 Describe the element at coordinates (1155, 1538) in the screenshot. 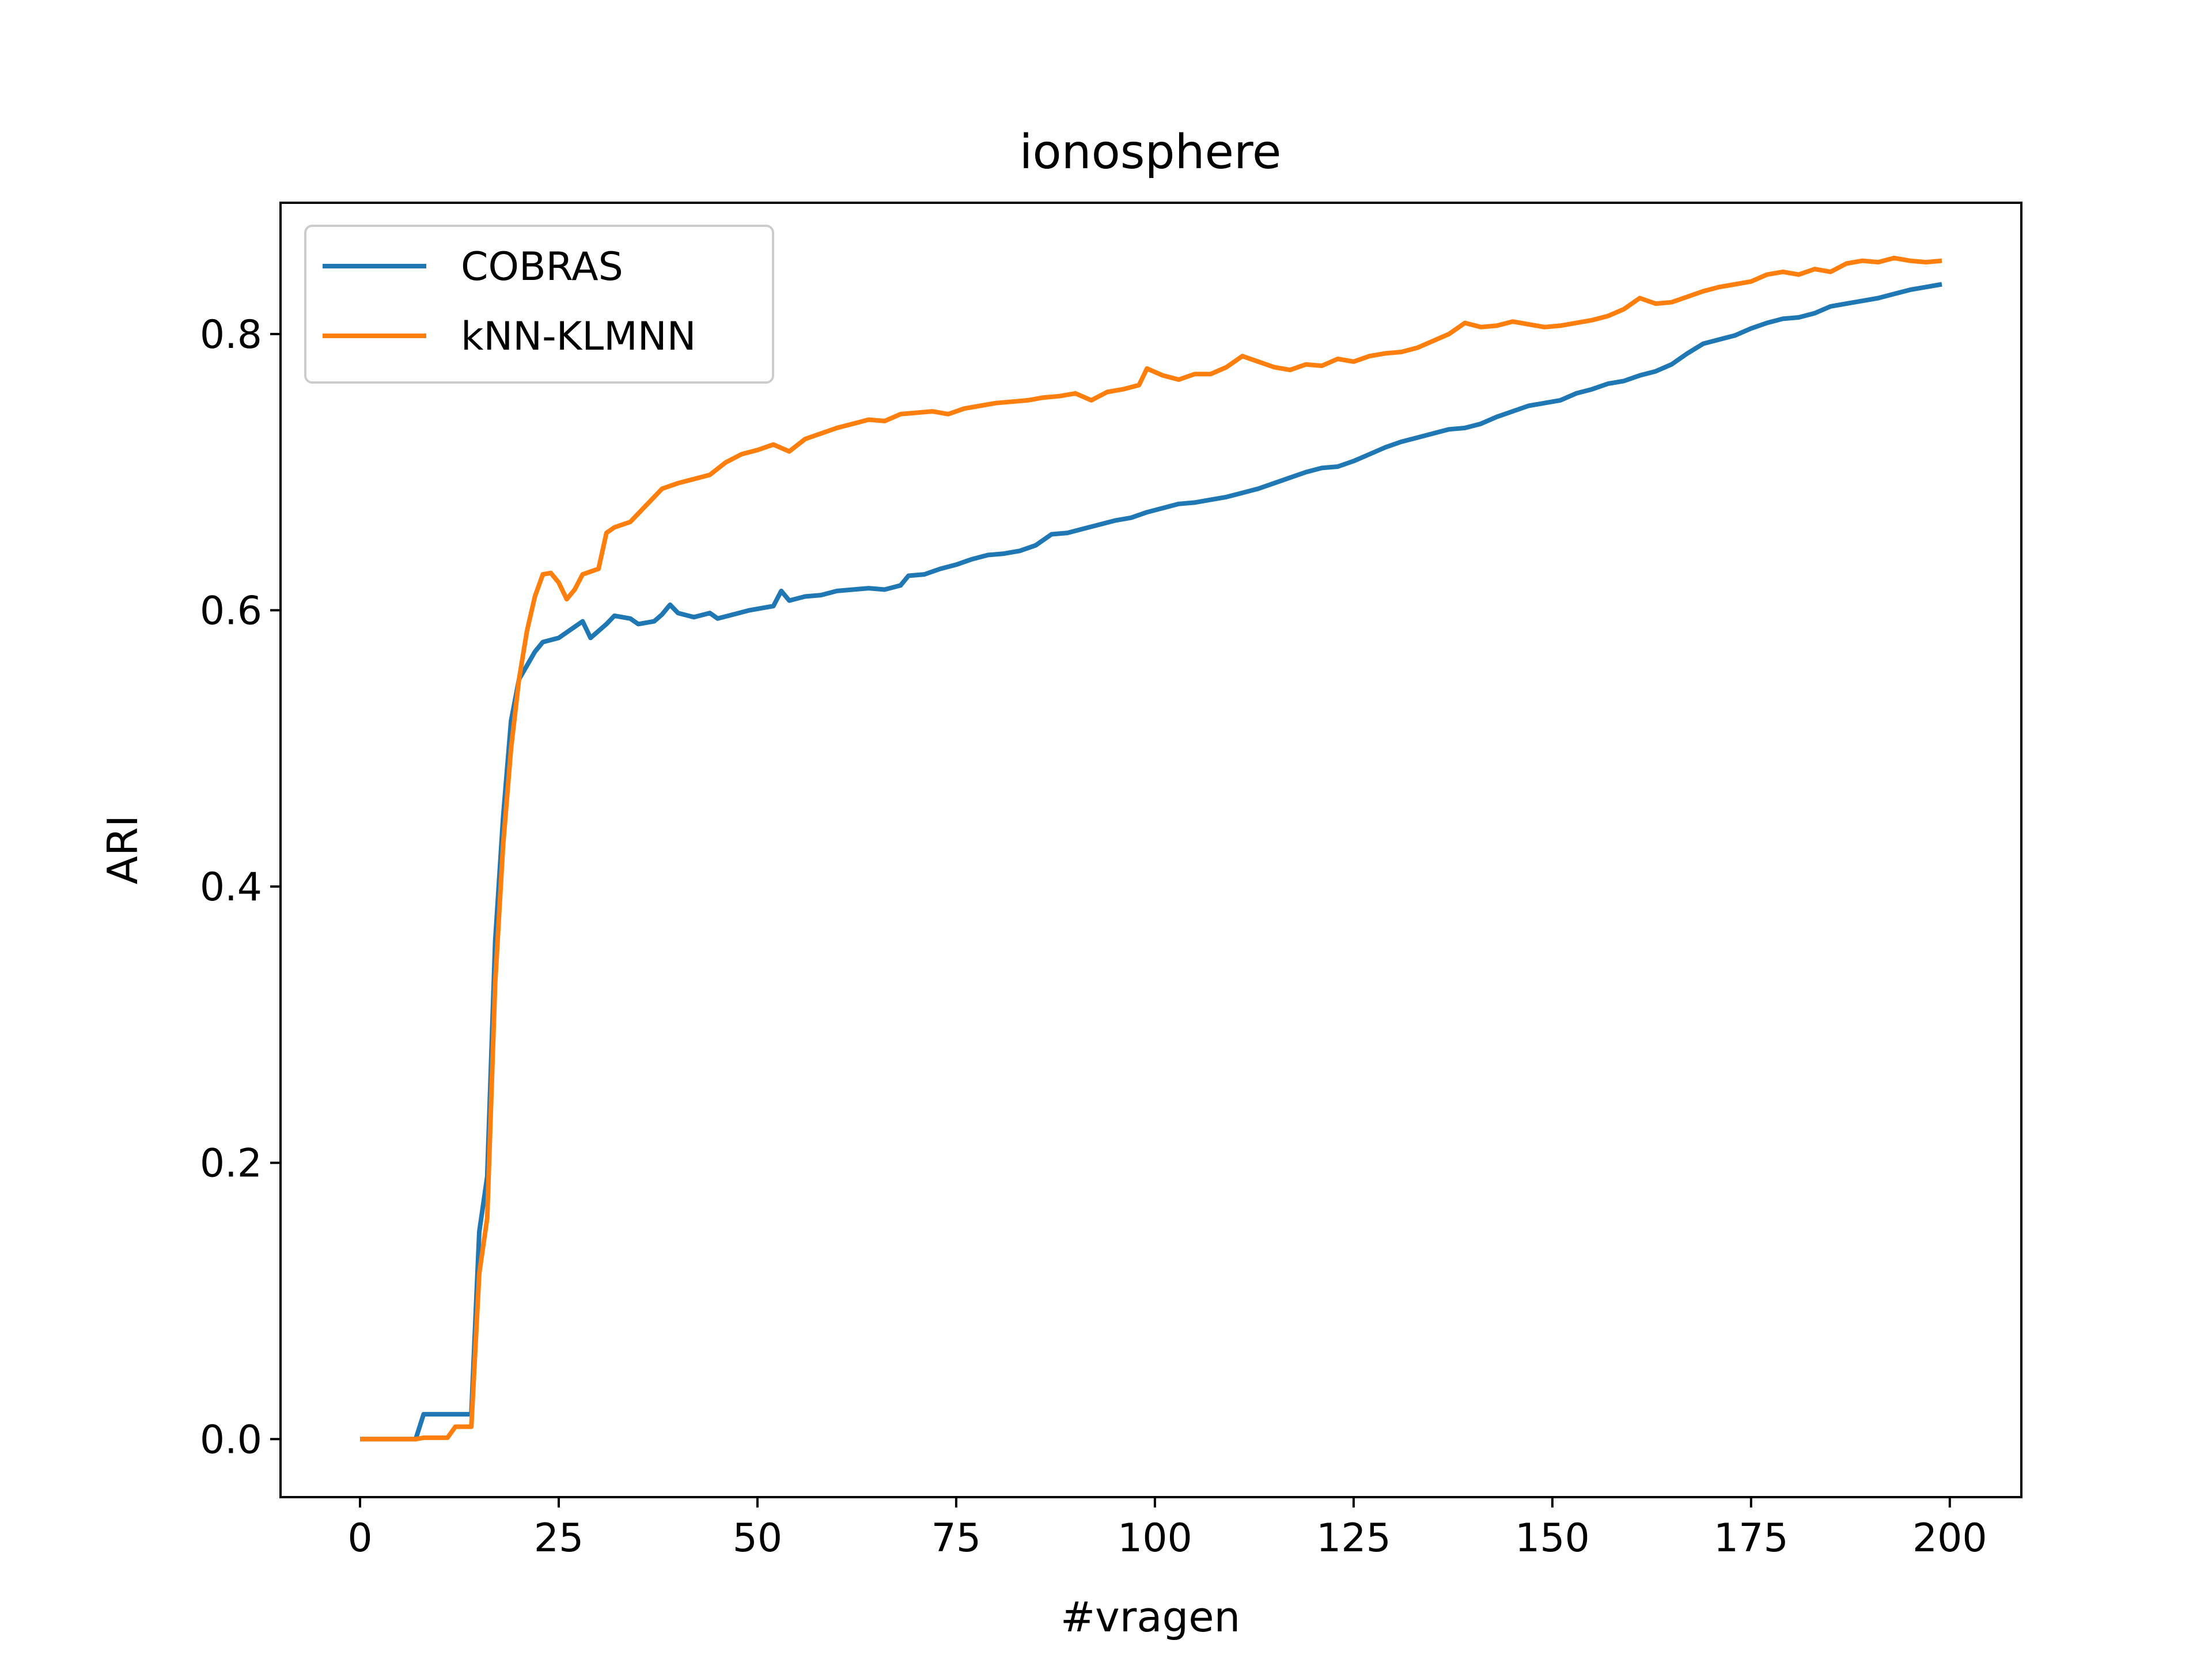

I see `x-tick-label: 100` at that location.